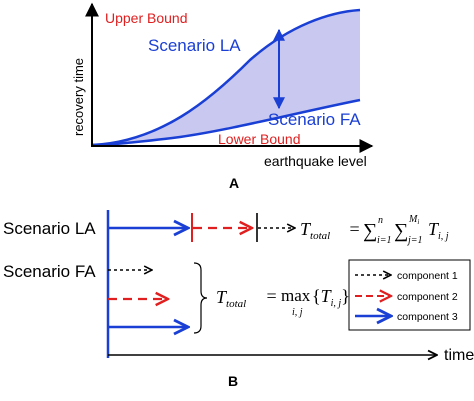  I want to click on row-label-scenario-la: Scenario LA, so click(49, 228).